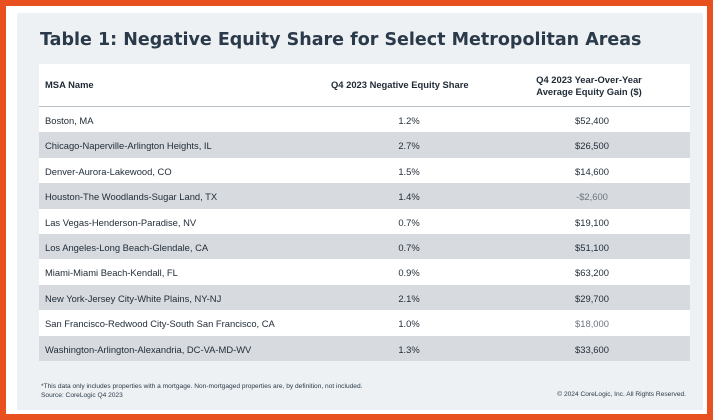 The height and width of the screenshot is (420, 713). What do you see at coordinates (82, 395) in the screenshot?
I see `source-text: Source: CoreLogic Q4 2023` at bounding box center [82, 395].